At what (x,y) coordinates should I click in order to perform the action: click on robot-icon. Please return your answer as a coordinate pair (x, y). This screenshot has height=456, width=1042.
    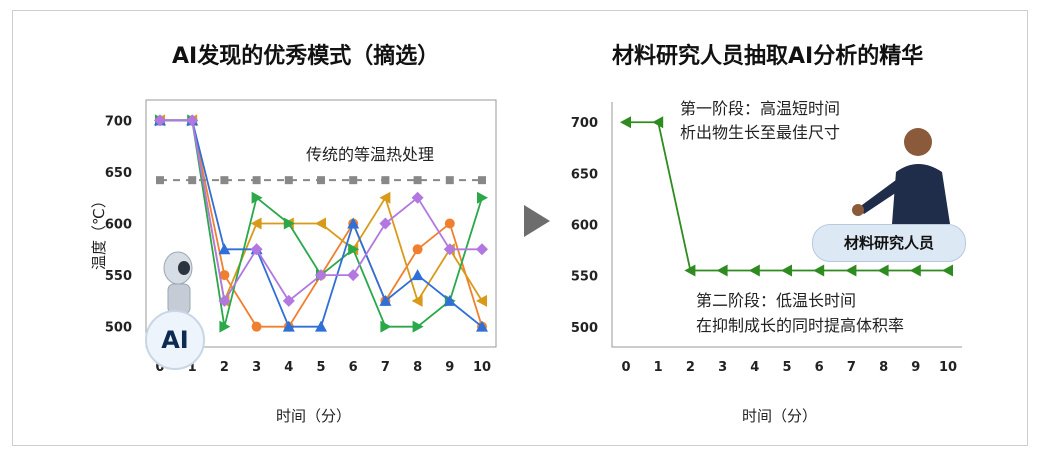
    Looking at the image, I should click on (178, 283).